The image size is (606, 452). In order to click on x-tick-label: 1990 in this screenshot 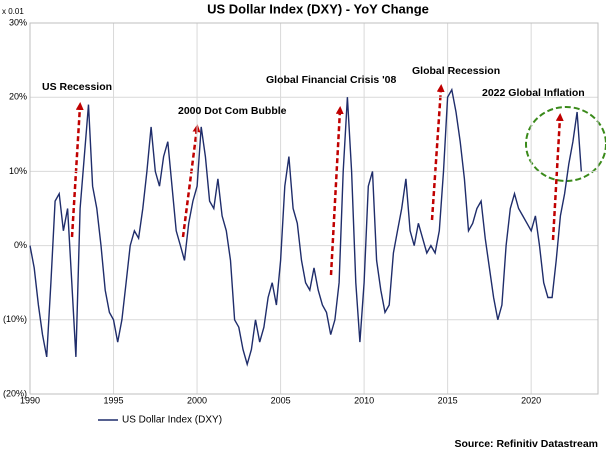, I will do `click(30, 400)`.